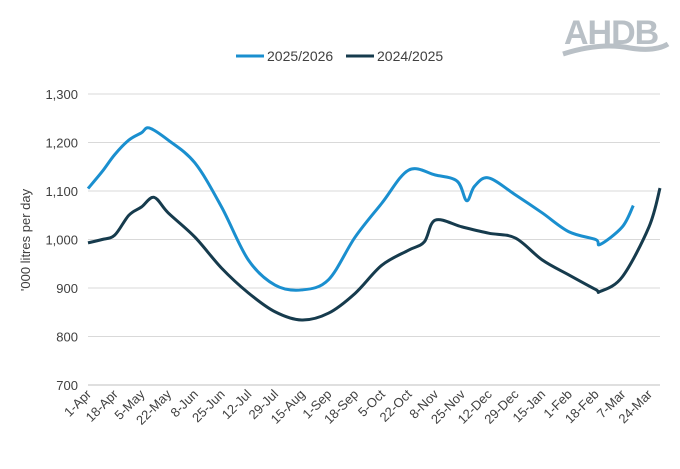 Image resolution: width=680 pixels, height=469 pixels. What do you see at coordinates (410, 56) in the screenshot?
I see `legend-label-2024-2025: 2024/2025` at bounding box center [410, 56].